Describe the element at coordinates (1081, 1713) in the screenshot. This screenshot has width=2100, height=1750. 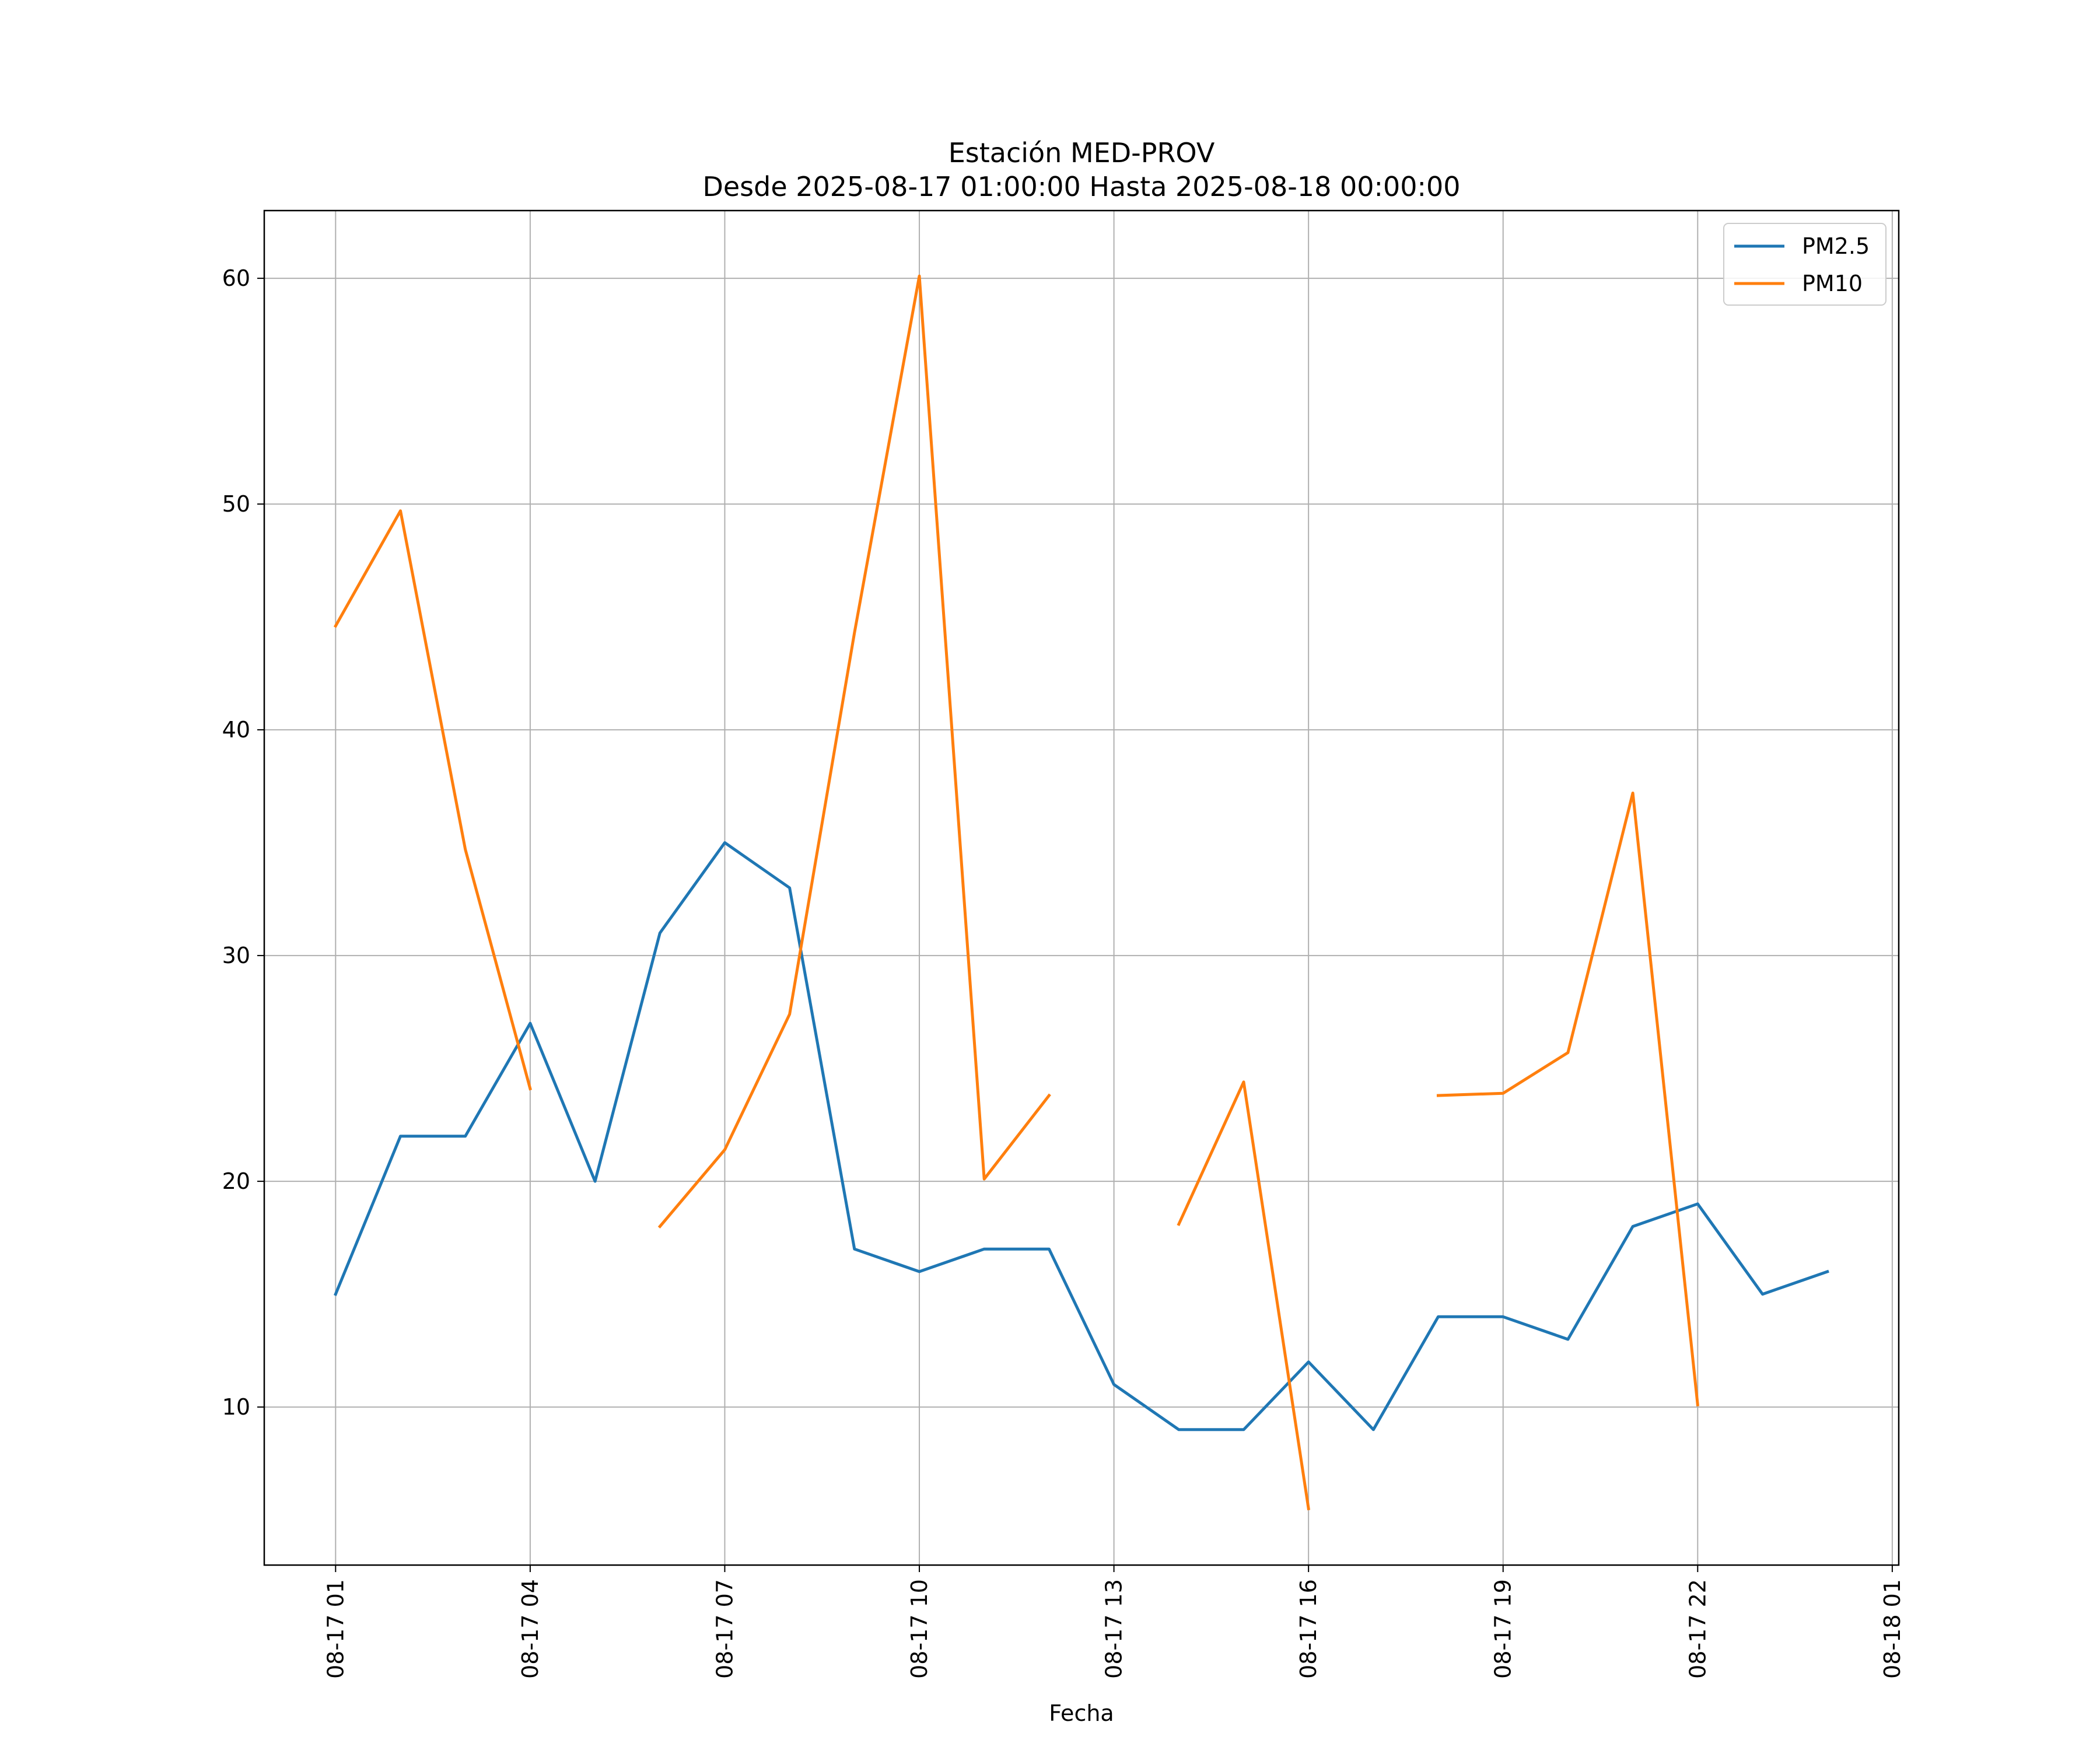
I see `x-axis-label: Fecha` at that location.